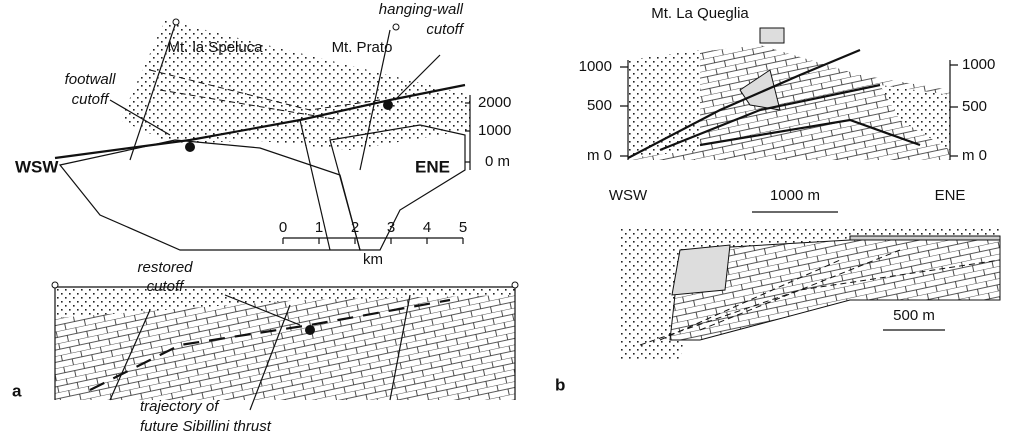  What do you see at coordinates (427, 227) in the screenshot?
I see `scale-tick: 4` at bounding box center [427, 227].